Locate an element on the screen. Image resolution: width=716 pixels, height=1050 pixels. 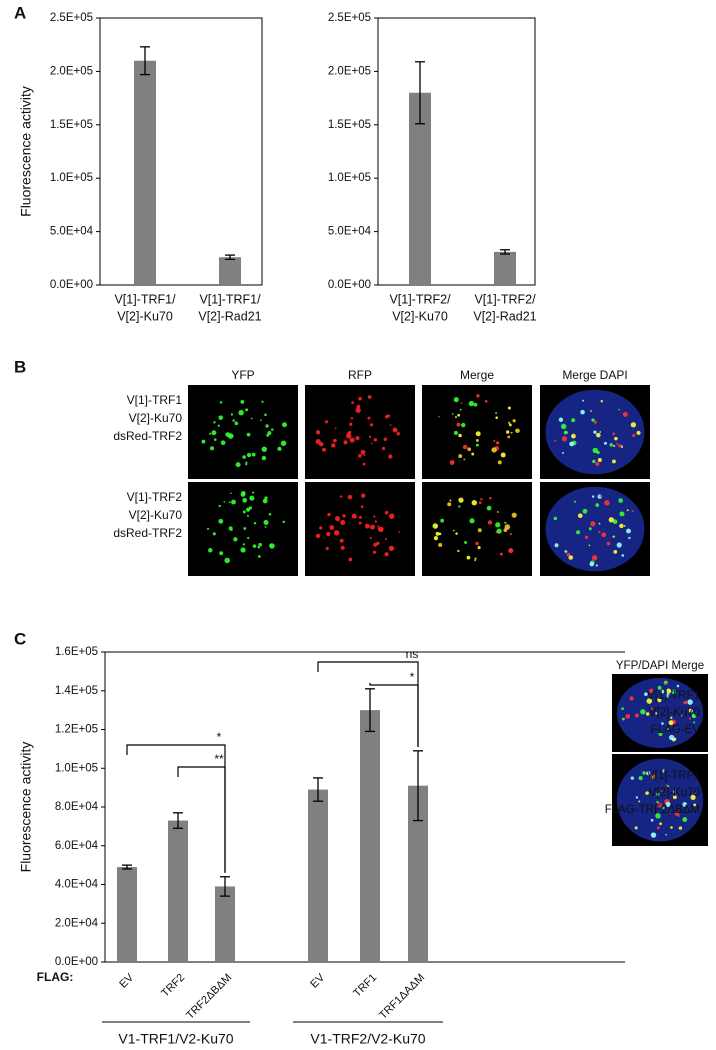
y-tick-label: 2.0E+05 is located at coordinates (71, 71).